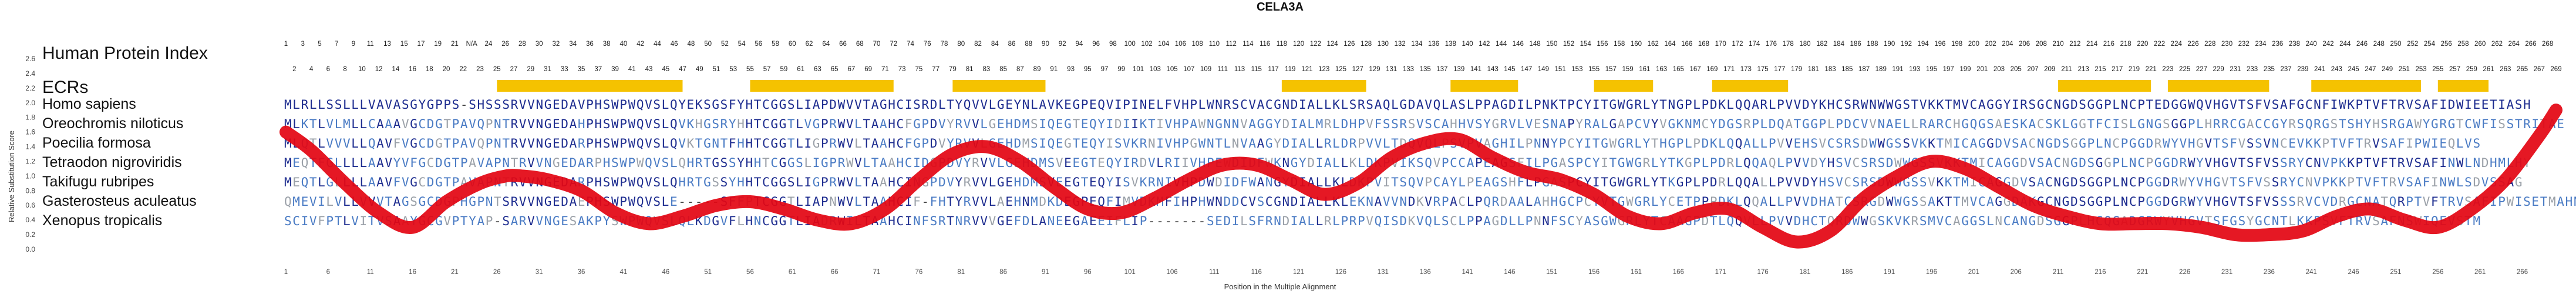  Describe the element at coordinates (30, 147) in the screenshot. I see `y-tick-label: 1.4` at that location.